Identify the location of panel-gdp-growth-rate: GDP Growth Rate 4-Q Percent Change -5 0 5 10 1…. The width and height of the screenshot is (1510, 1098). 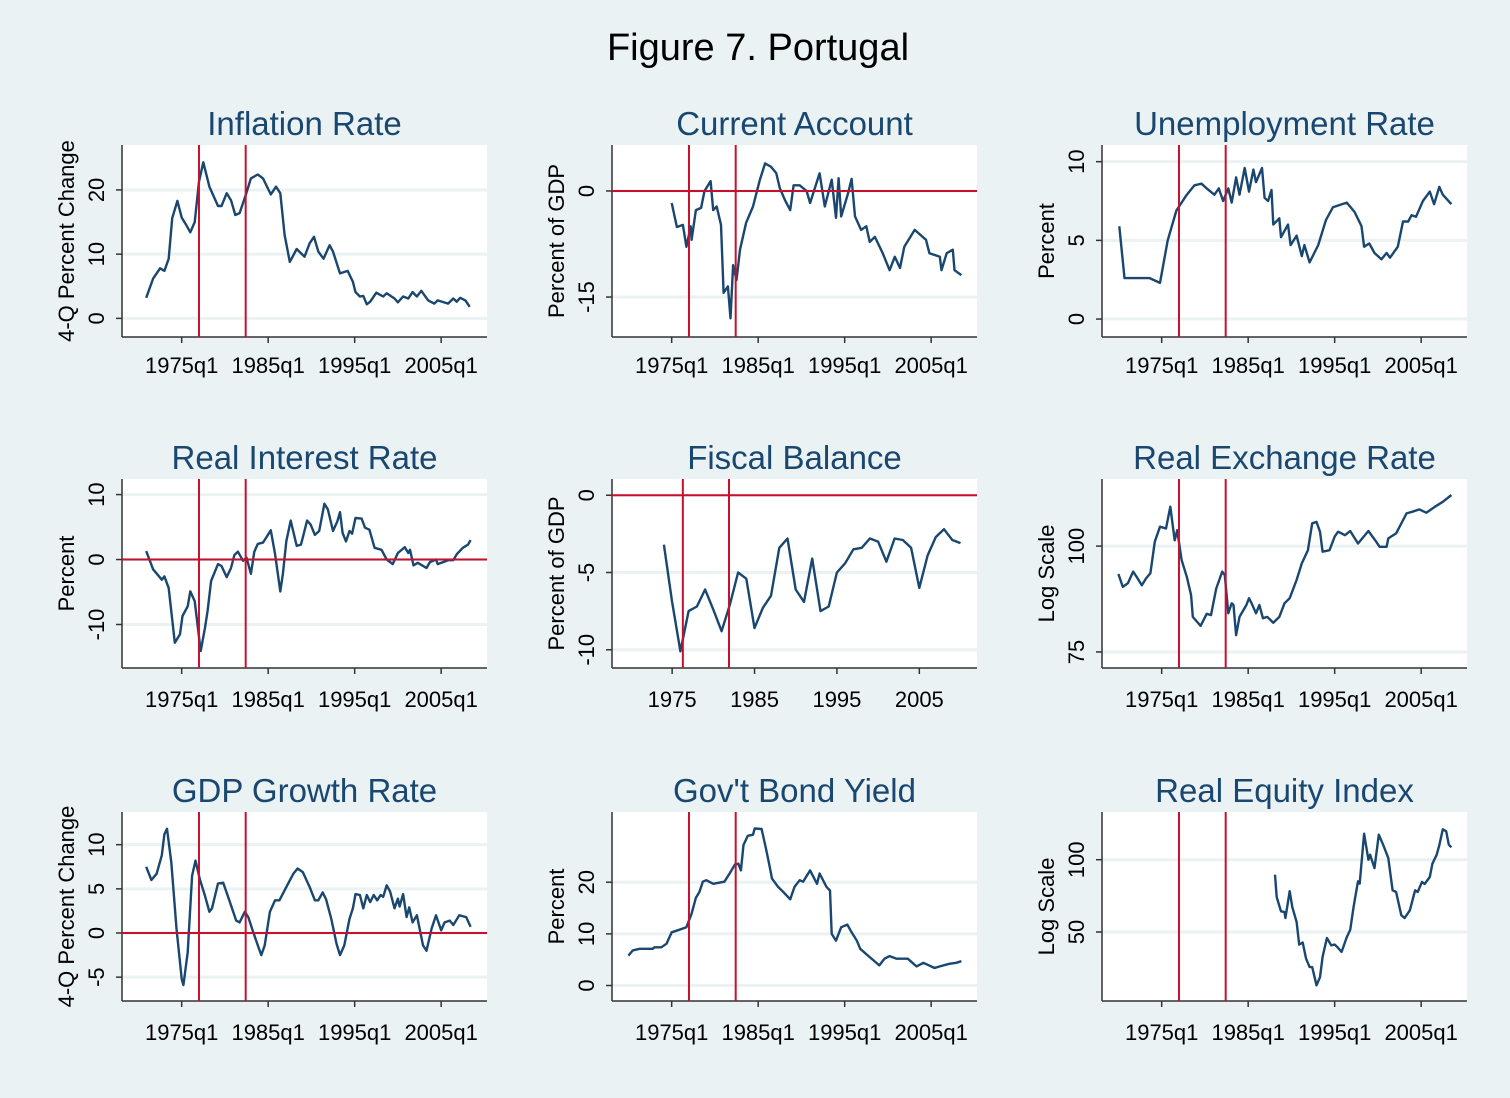
(270, 908).